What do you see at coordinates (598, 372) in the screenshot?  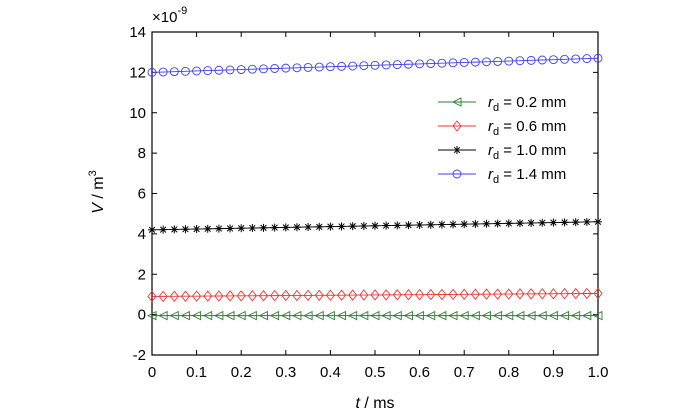 I see `x-tick-label: 1.0` at bounding box center [598, 372].